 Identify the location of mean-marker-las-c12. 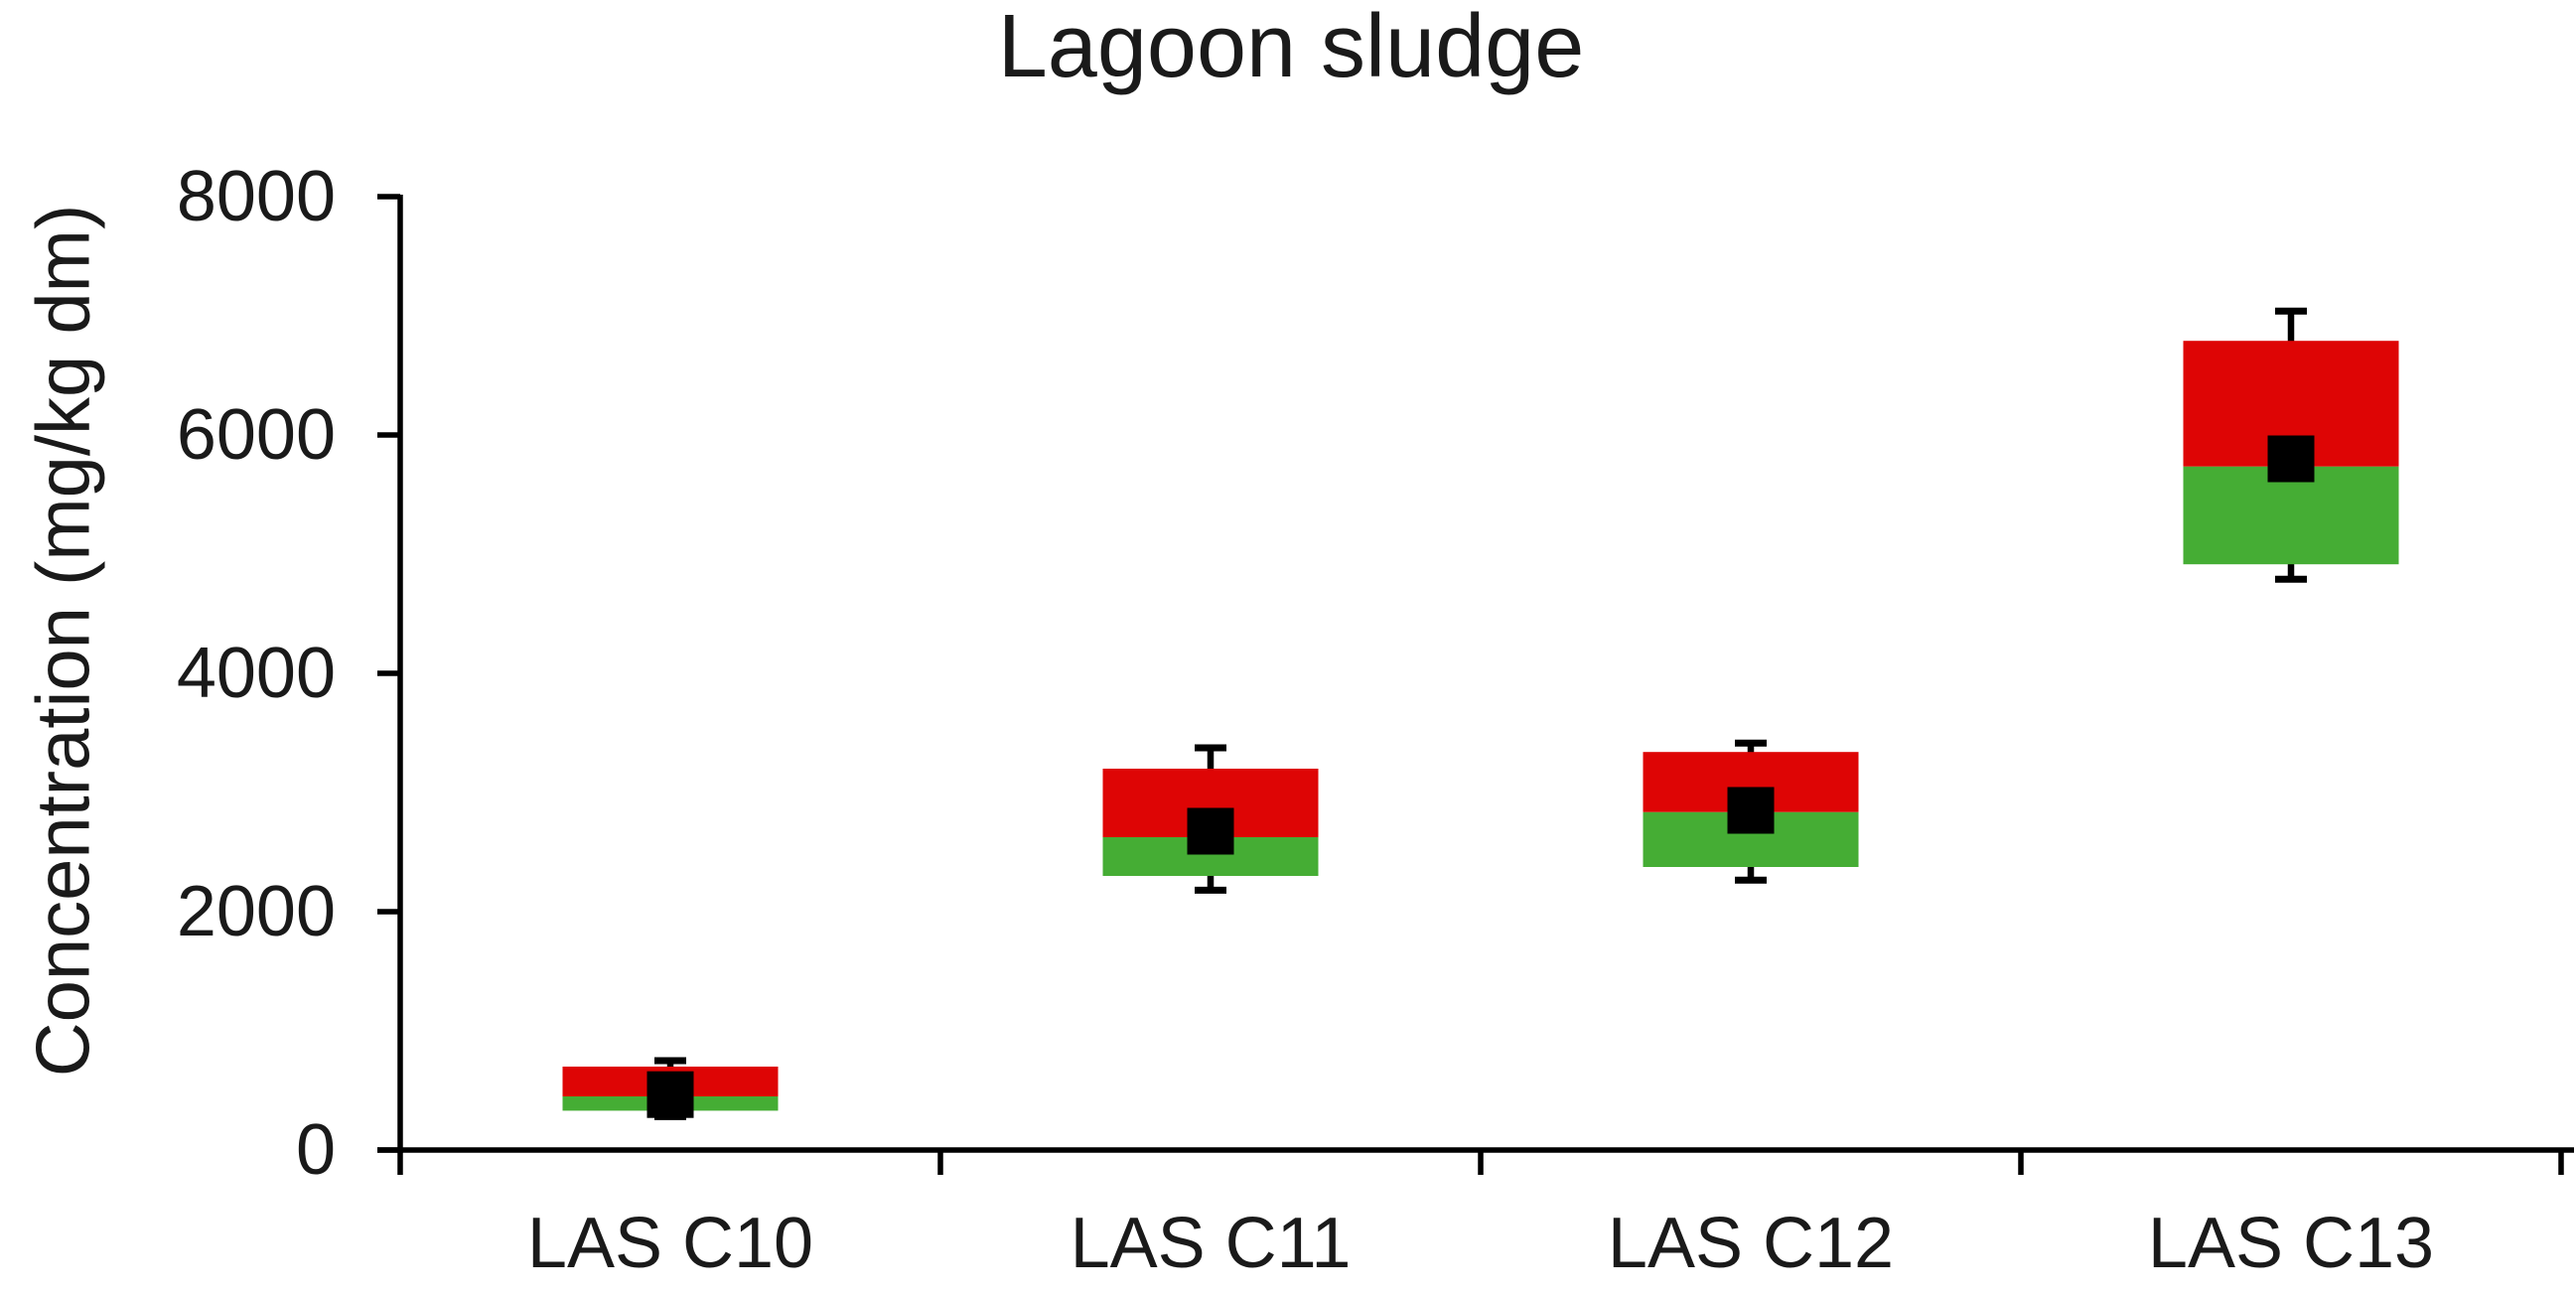
(1751, 810).